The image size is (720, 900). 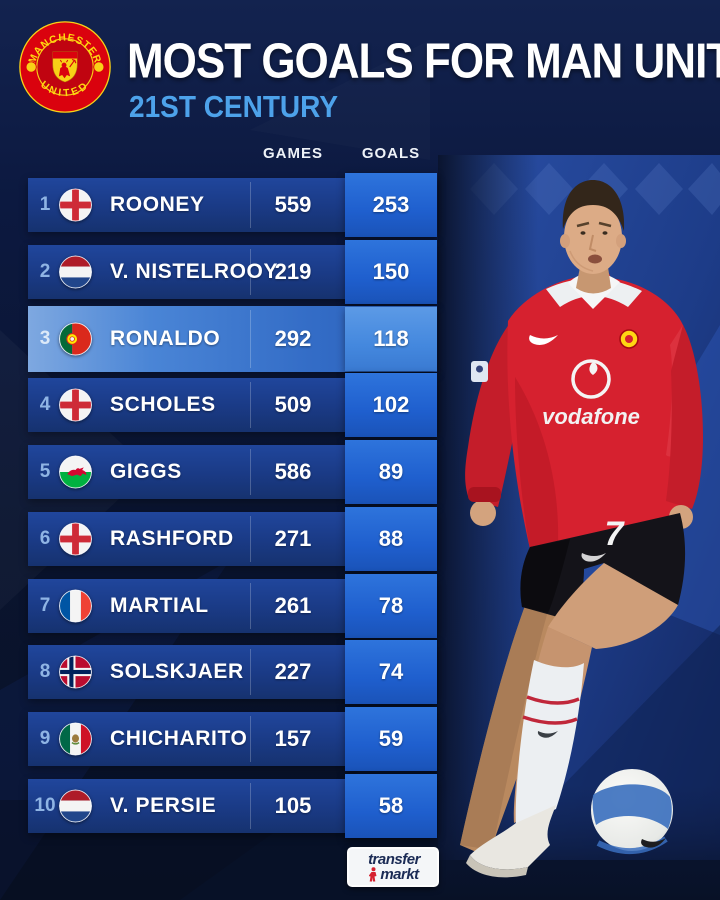 I want to click on table-row: 2 V. NISTELROOY 219 150, so click(x=232, y=272).